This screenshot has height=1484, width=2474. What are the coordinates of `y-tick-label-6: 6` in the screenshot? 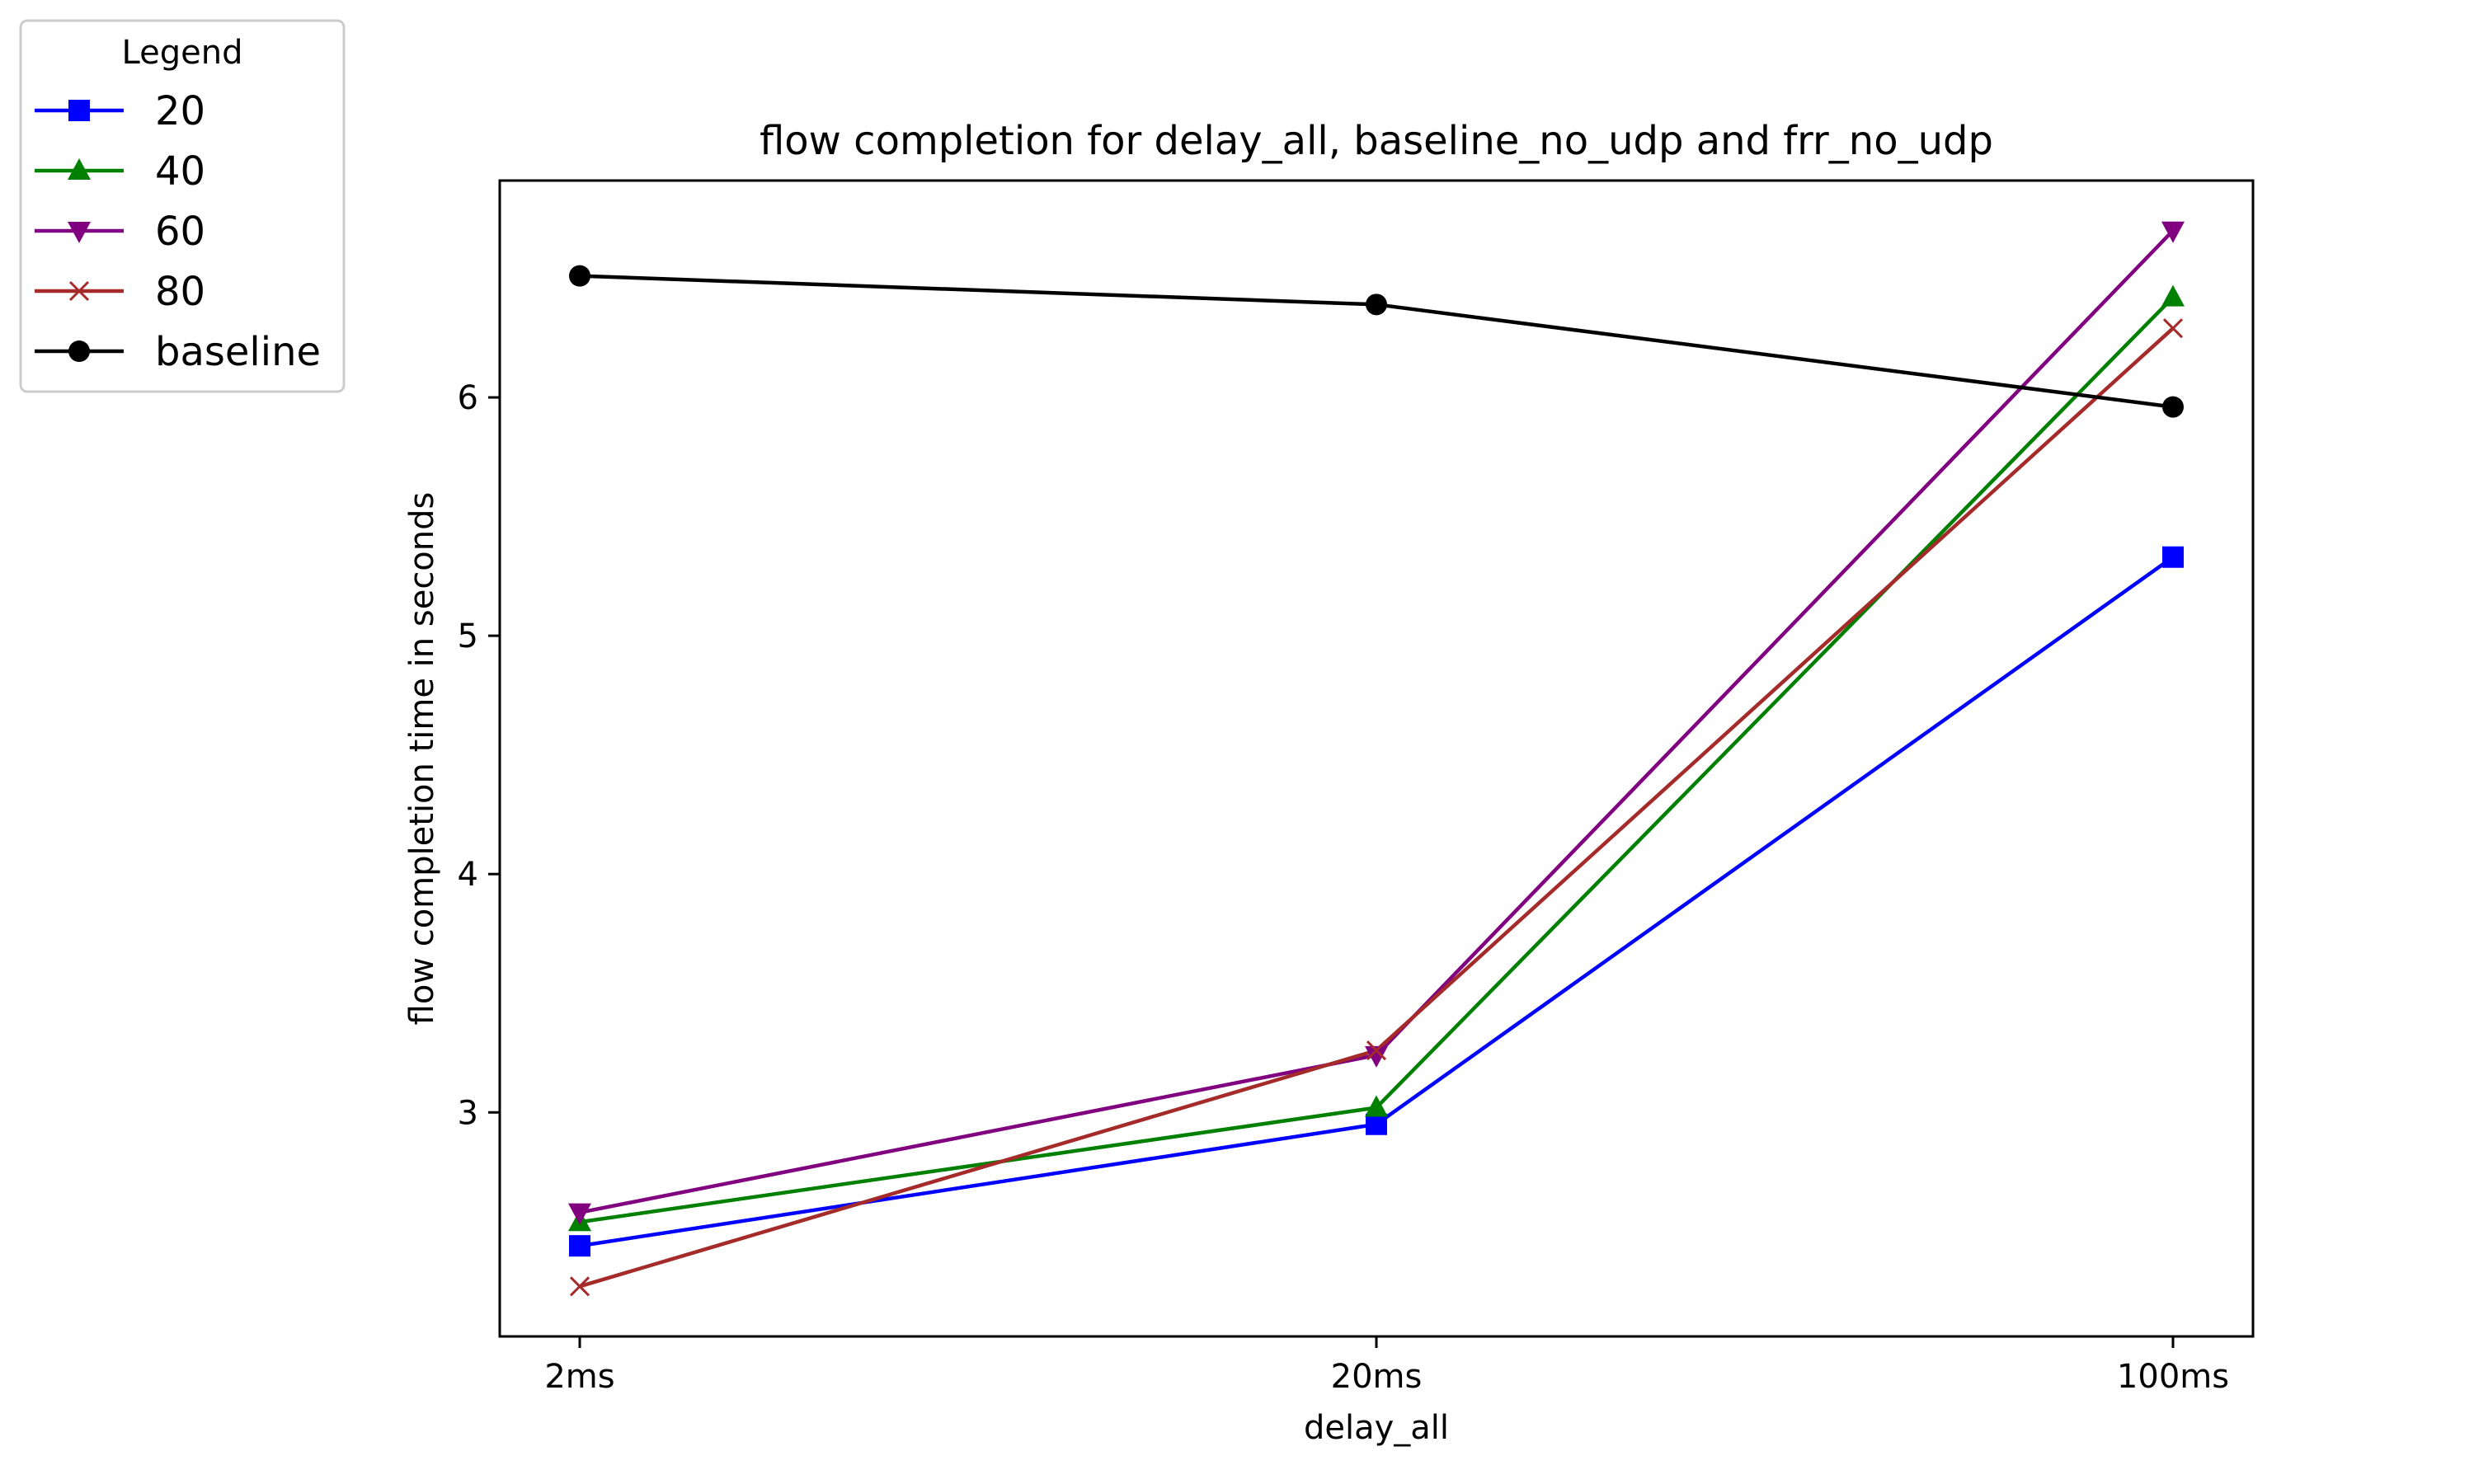 It's located at (468, 398).